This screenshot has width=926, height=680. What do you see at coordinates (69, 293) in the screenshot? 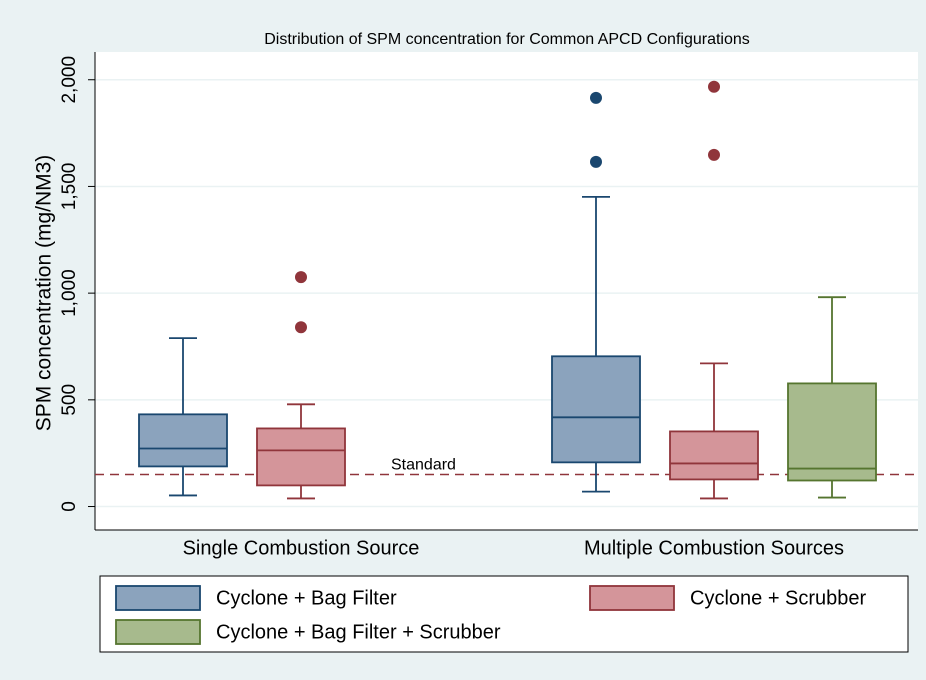
I see `y-tick-label: 1,000` at bounding box center [69, 293].